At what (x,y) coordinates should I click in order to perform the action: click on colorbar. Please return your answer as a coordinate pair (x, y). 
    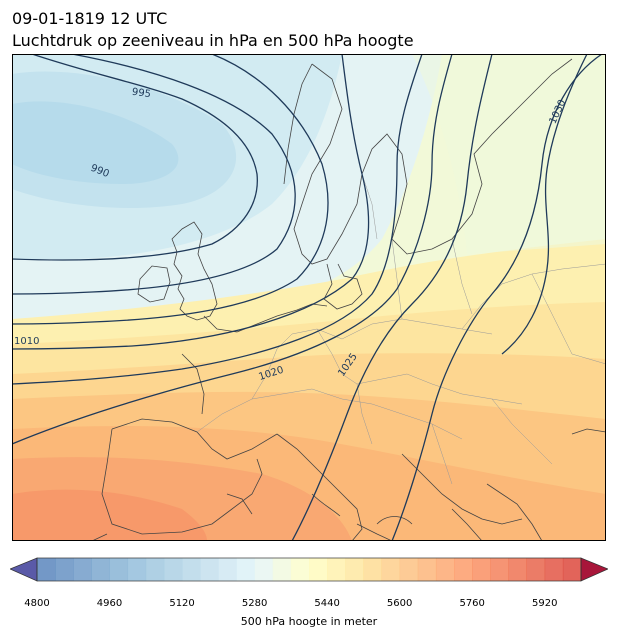
    Looking at the image, I should click on (309, 569).